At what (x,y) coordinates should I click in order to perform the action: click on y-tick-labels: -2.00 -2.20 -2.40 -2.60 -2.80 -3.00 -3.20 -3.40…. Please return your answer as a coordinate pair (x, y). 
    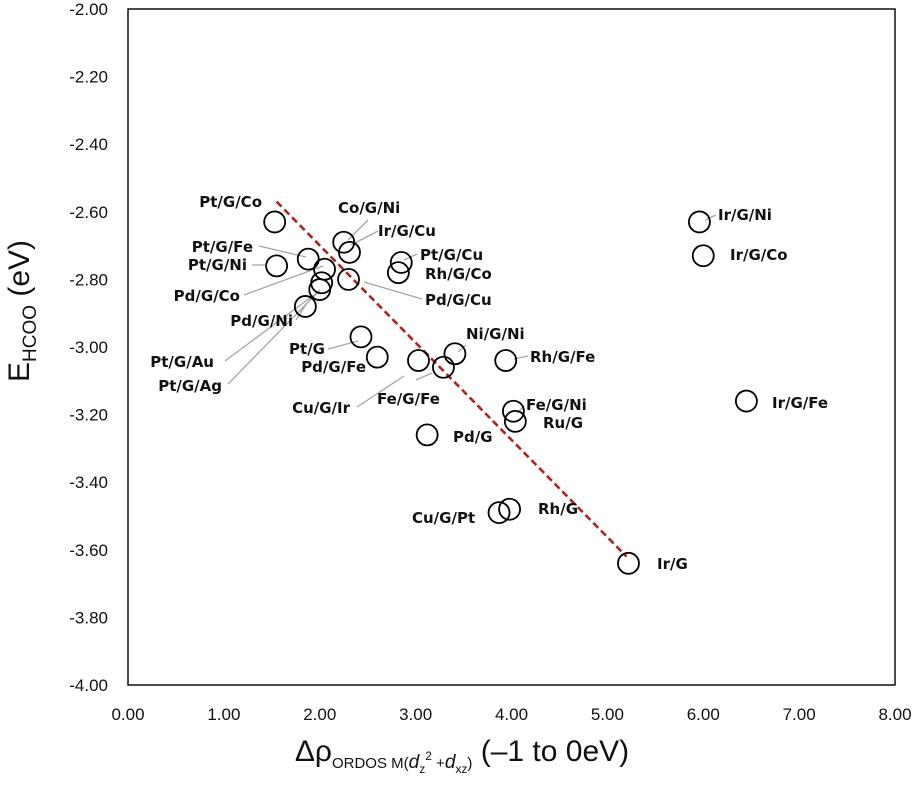
    Looking at the image, I should click on (88, 347).